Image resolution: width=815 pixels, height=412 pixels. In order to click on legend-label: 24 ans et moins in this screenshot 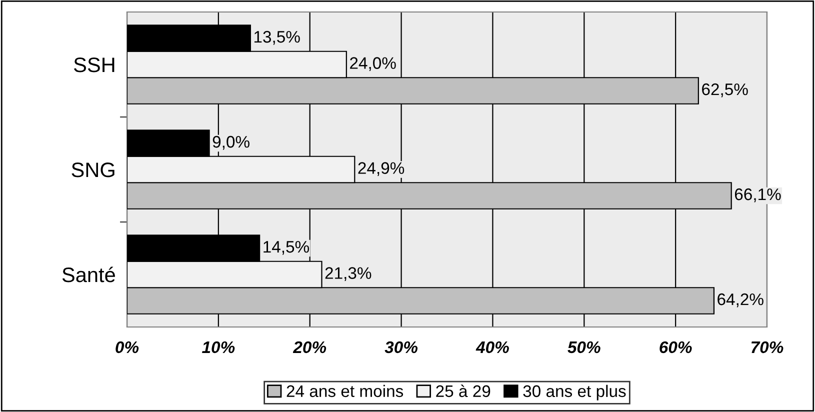, I will do `click(345, 391)`.